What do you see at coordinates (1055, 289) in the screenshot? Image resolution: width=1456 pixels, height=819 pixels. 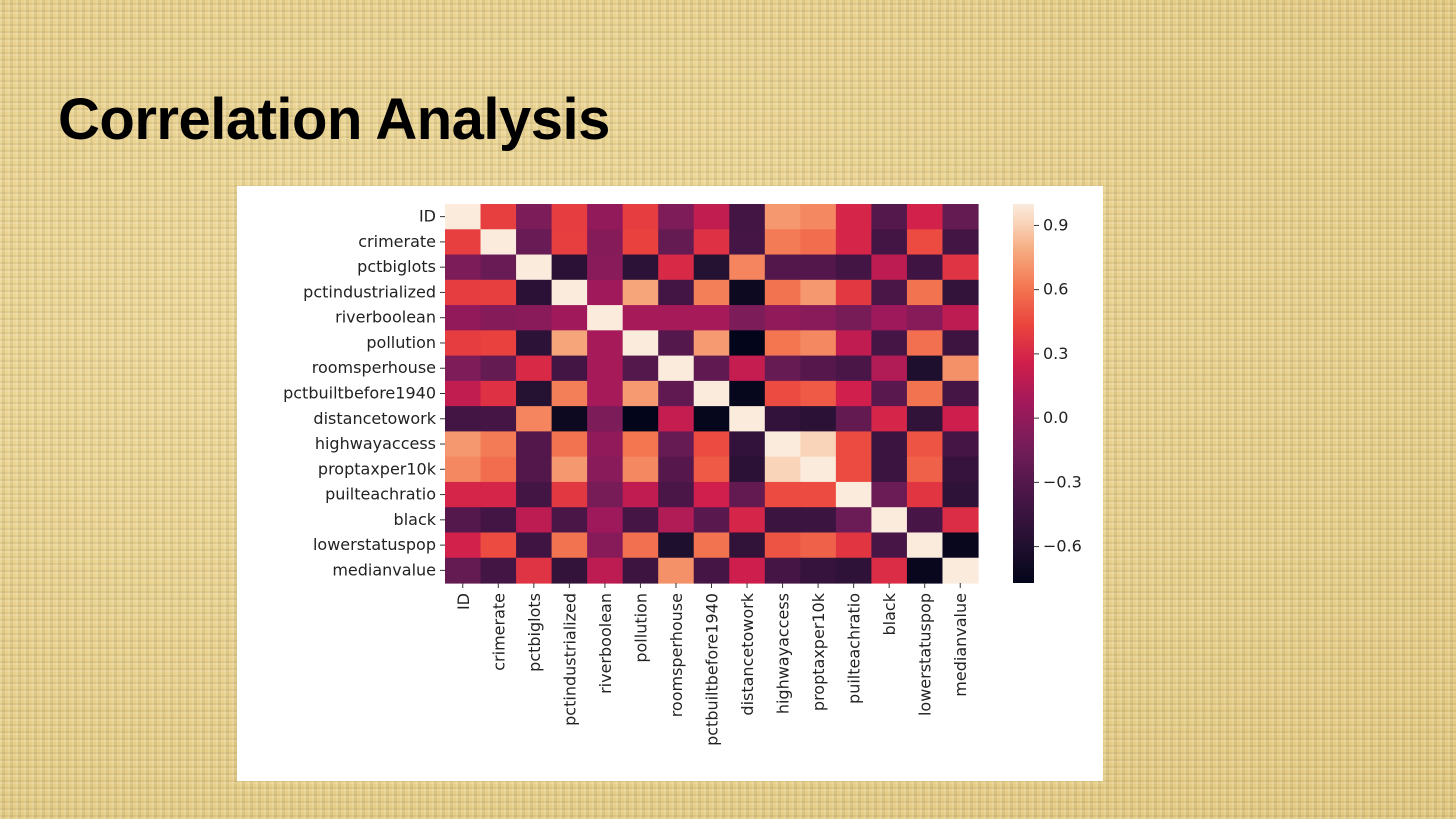 I see `colorbar-tick-label: 0.6` at bounding box center [1055, 289].